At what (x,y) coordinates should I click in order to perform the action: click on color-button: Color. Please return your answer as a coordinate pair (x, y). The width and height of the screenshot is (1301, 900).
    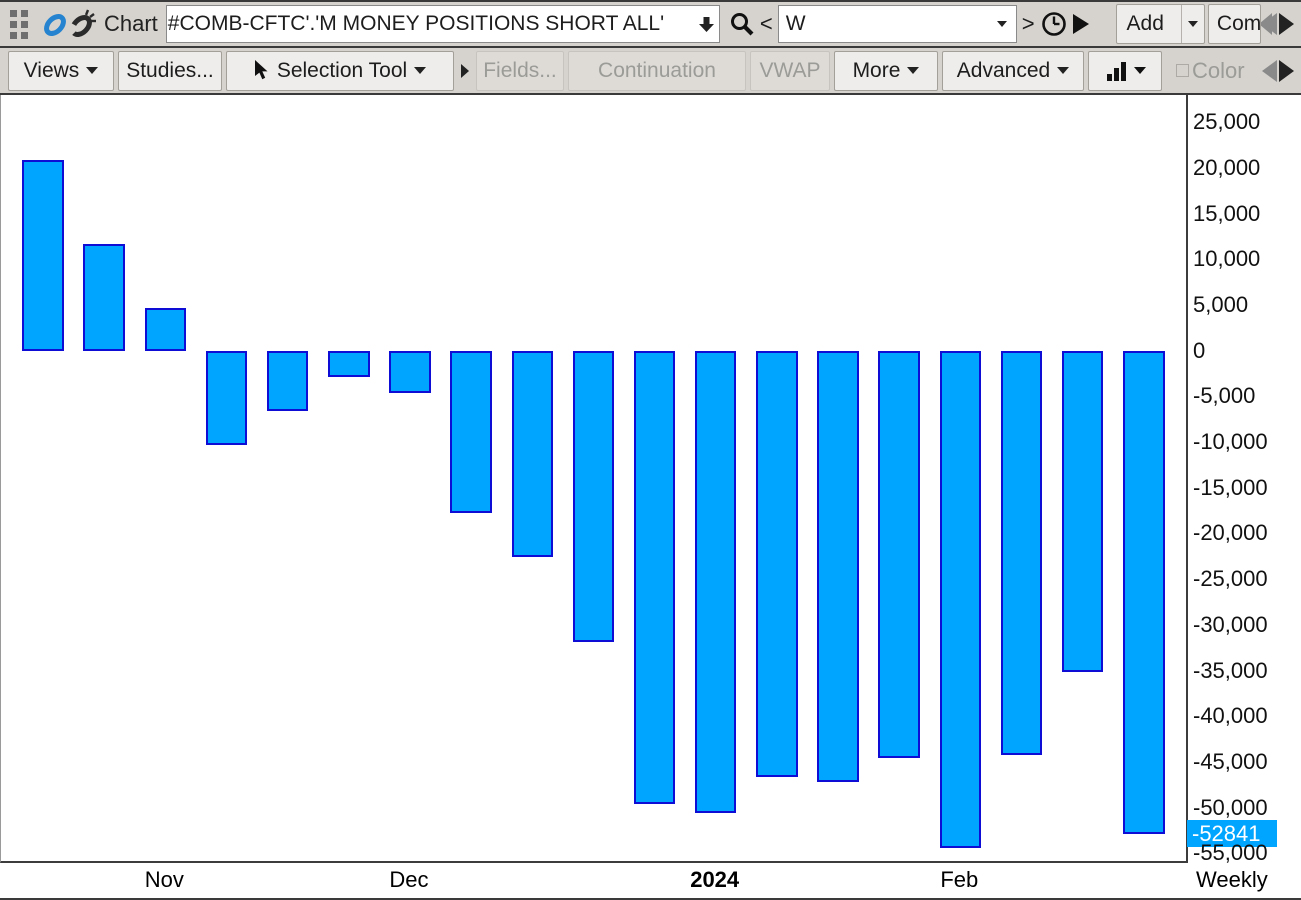
    Looking at the image, I should click on (1210, 71).